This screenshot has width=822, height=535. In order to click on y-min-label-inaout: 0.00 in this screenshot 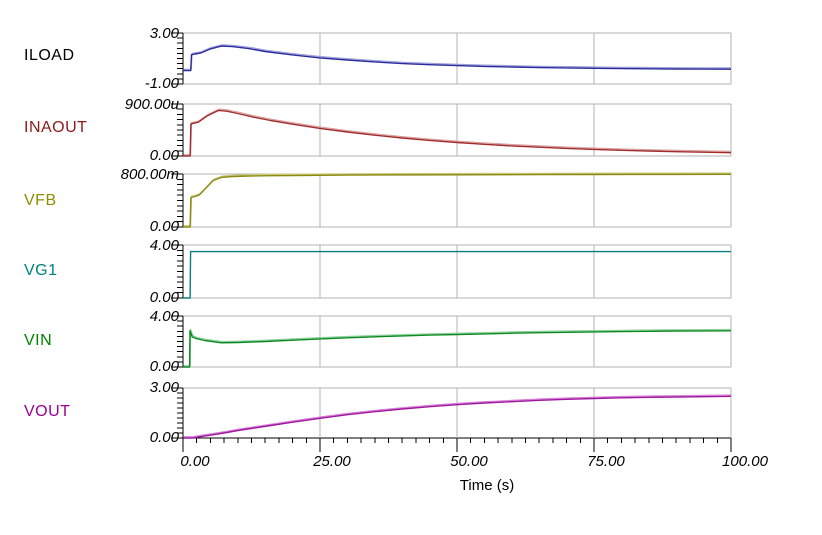, I will do `click(164, 155)`.